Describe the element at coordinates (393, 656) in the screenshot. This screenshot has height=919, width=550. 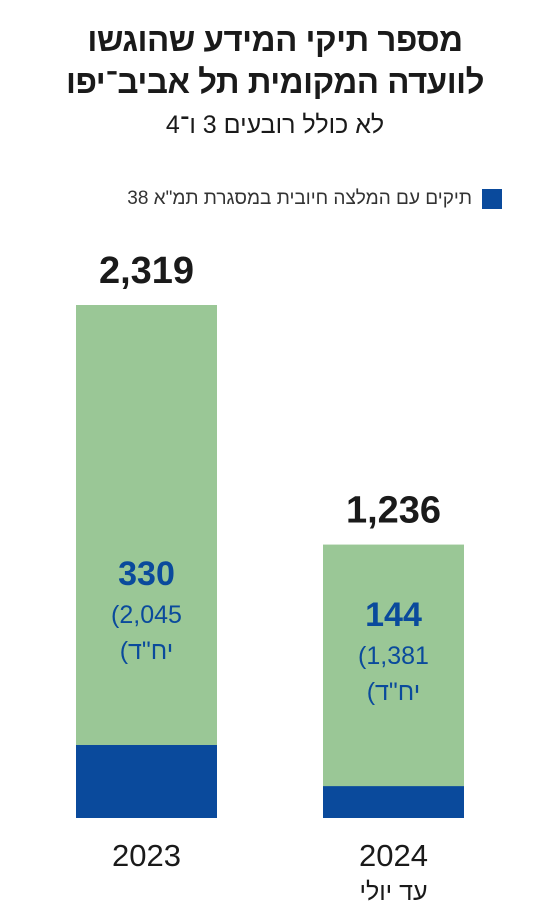
I see `data-label-units-2024: (1,381` at that location.